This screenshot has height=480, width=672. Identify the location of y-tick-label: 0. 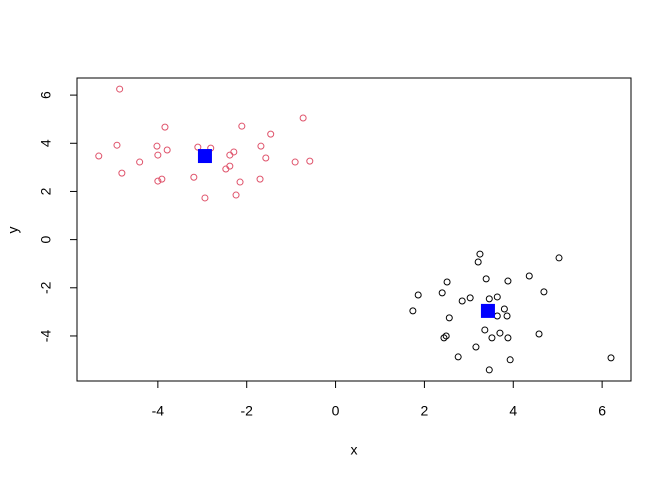
(46, 240).